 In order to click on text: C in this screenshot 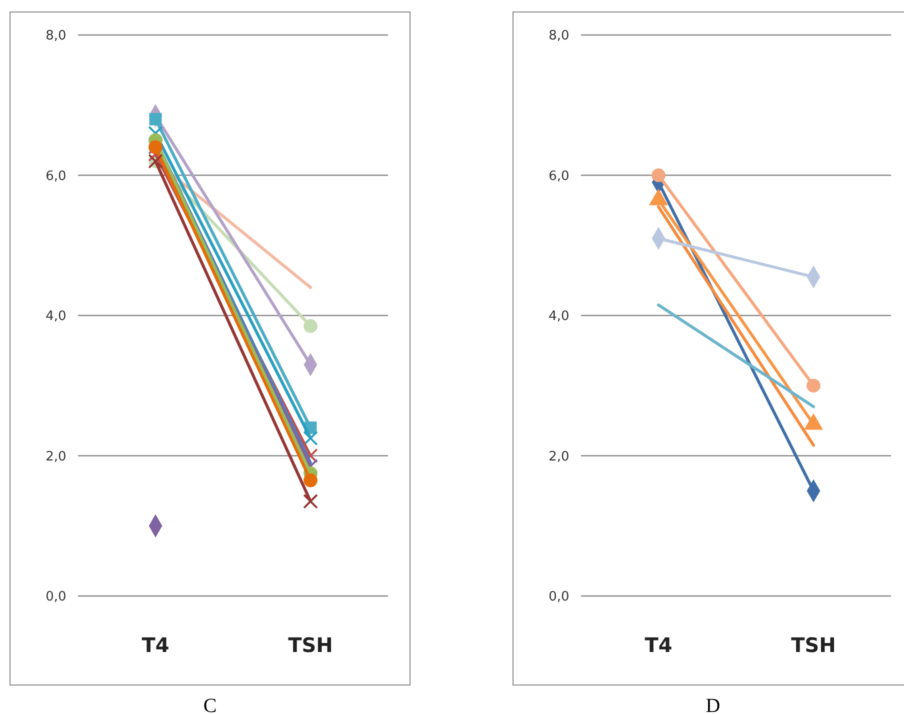, I will do `click(210, 704)`.